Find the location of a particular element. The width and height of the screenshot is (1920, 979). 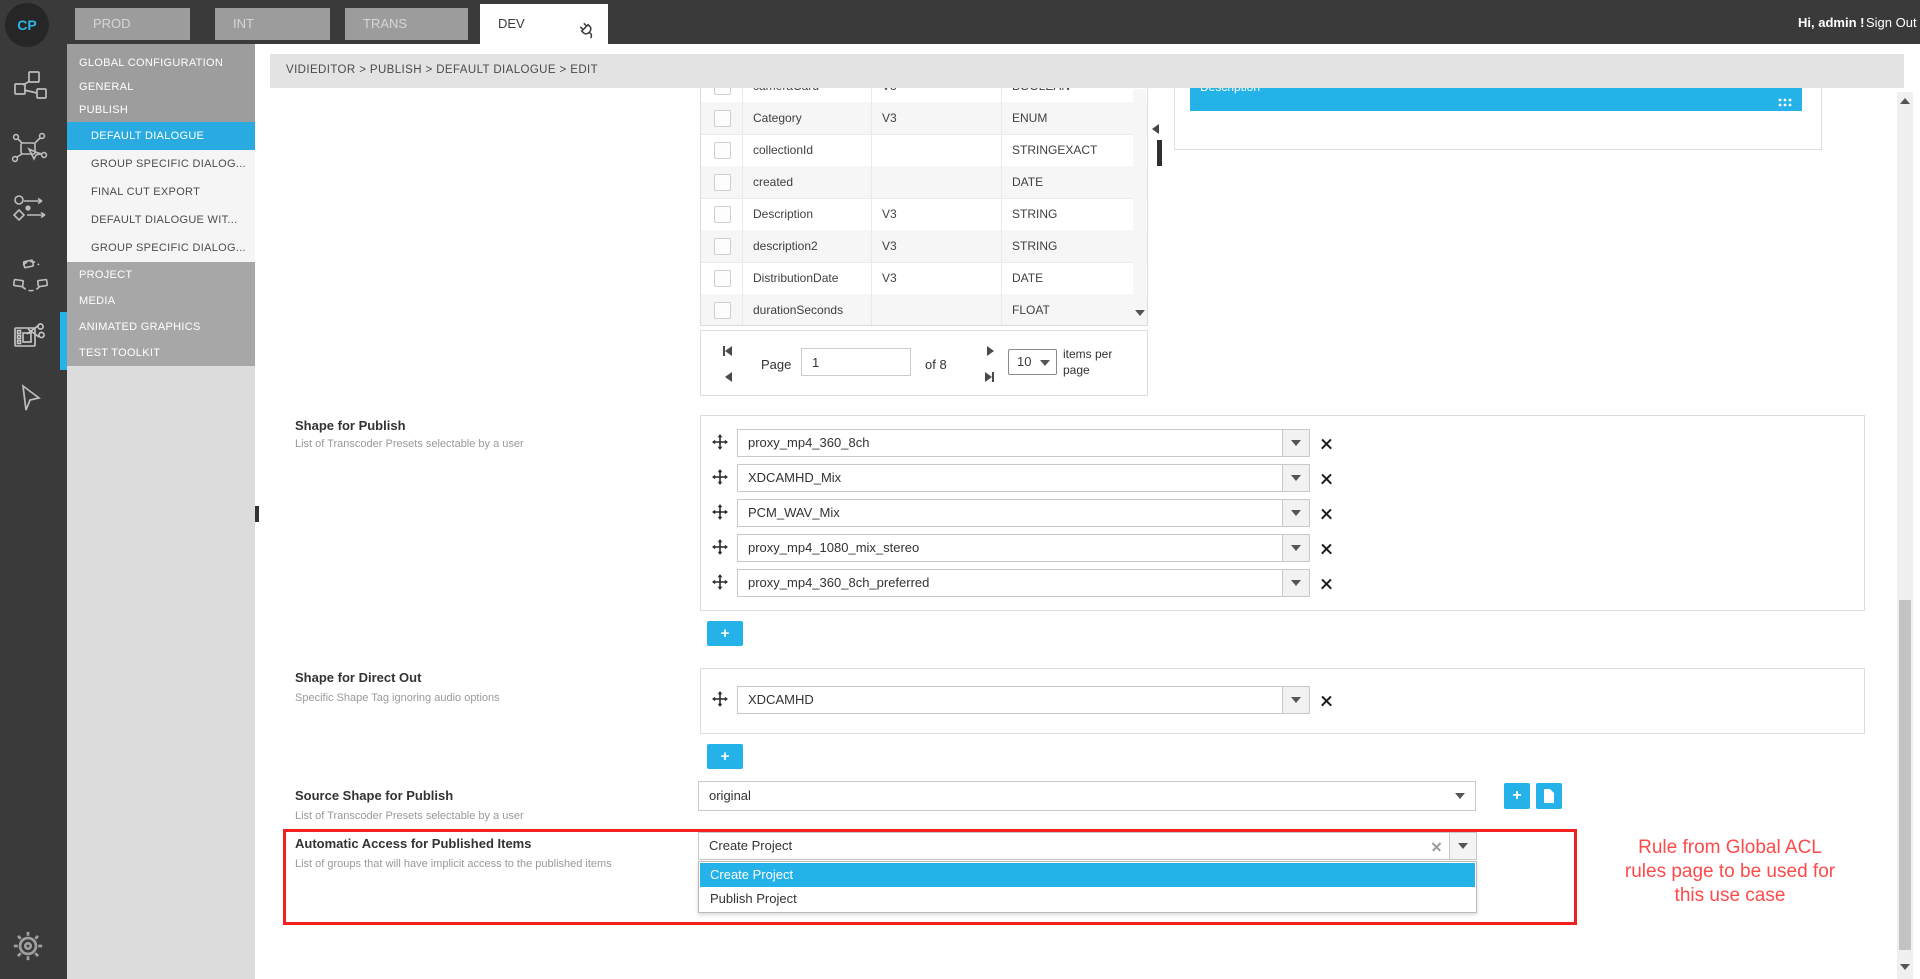

sidebar-item-publish: PUBLISH is located at coordinates (104, 110).